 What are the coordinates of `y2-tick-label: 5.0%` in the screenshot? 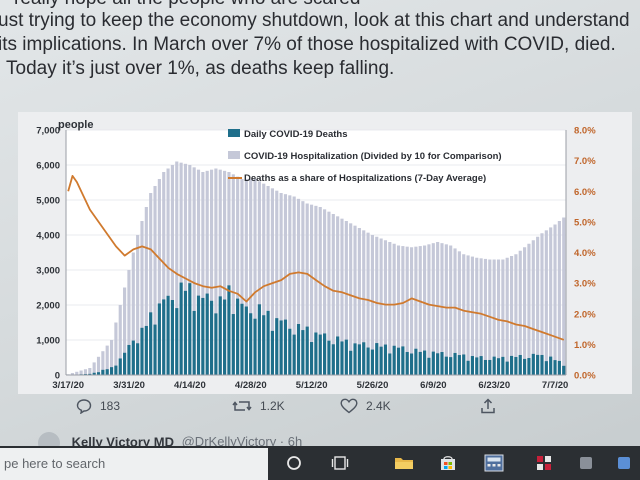 It's located at (585, 222).